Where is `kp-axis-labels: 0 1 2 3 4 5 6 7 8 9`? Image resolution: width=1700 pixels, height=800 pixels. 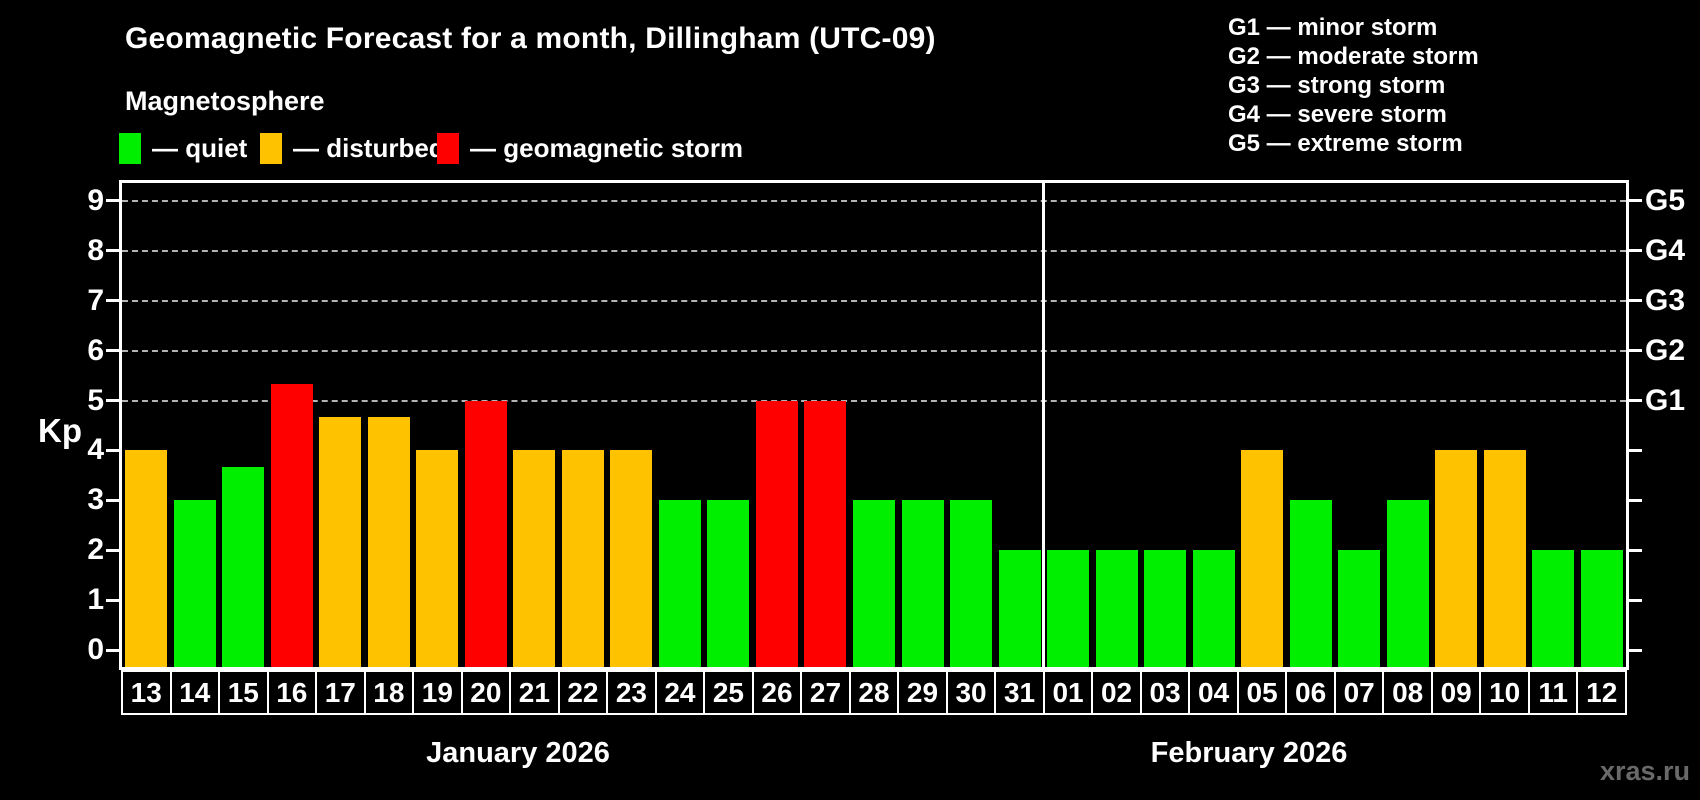 kp-axis-labels: 0 1 2 3 4 5 6 7 8 9 is located at coordinates (62, 400).